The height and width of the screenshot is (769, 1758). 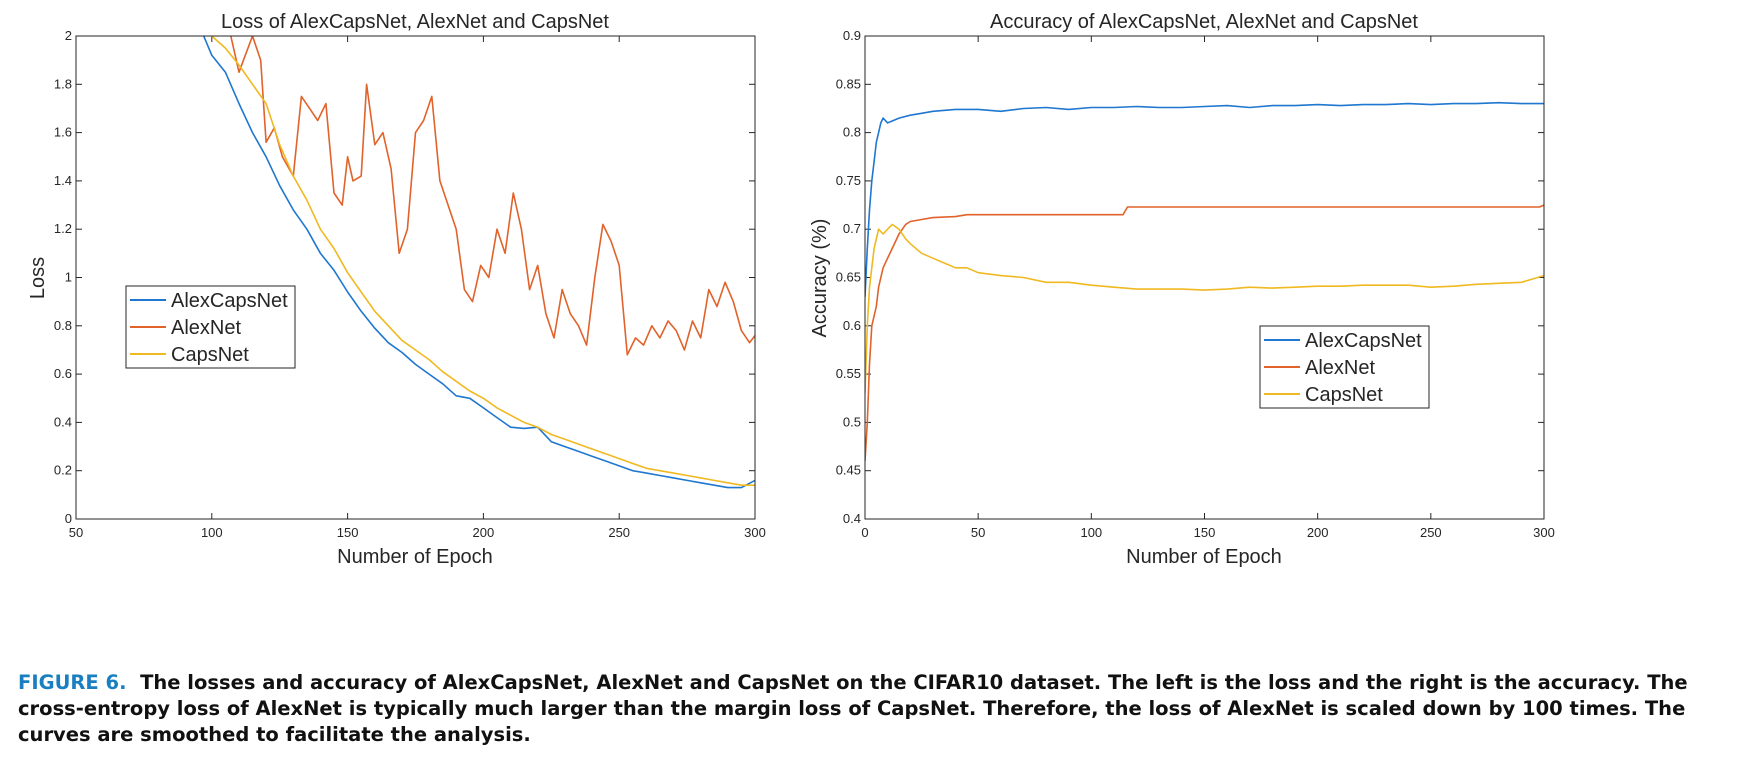 What do you see at coordinates (63, 325) in the screenshot?
I see `loss-y-tick-label: 0.8` at bounding box center [63, 325].